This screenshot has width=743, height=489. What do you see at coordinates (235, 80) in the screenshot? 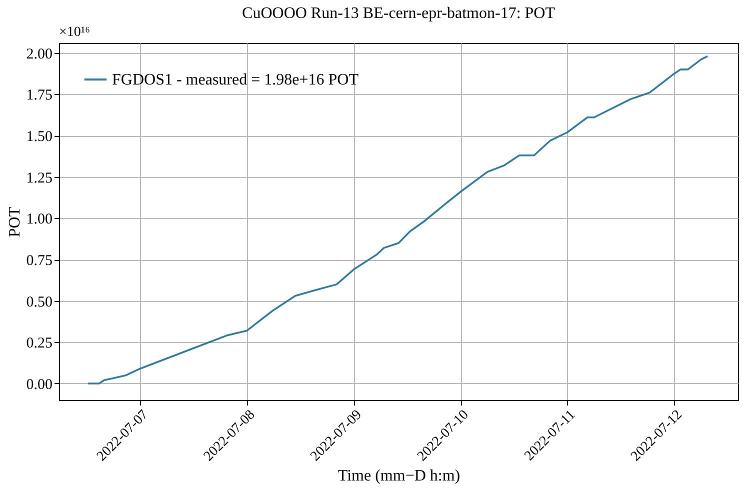
I see `legend-label: FGDOS1 - measured = 1.98e+16 POT` at bounding box center [235, 80].